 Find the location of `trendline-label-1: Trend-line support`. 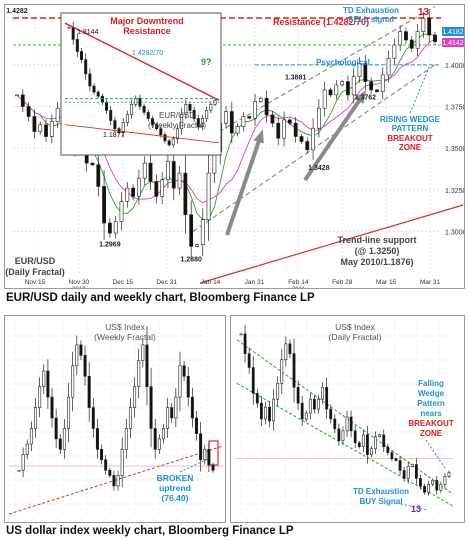

trendline-label-1: Trend-line support is located at coordinates (376, 240).